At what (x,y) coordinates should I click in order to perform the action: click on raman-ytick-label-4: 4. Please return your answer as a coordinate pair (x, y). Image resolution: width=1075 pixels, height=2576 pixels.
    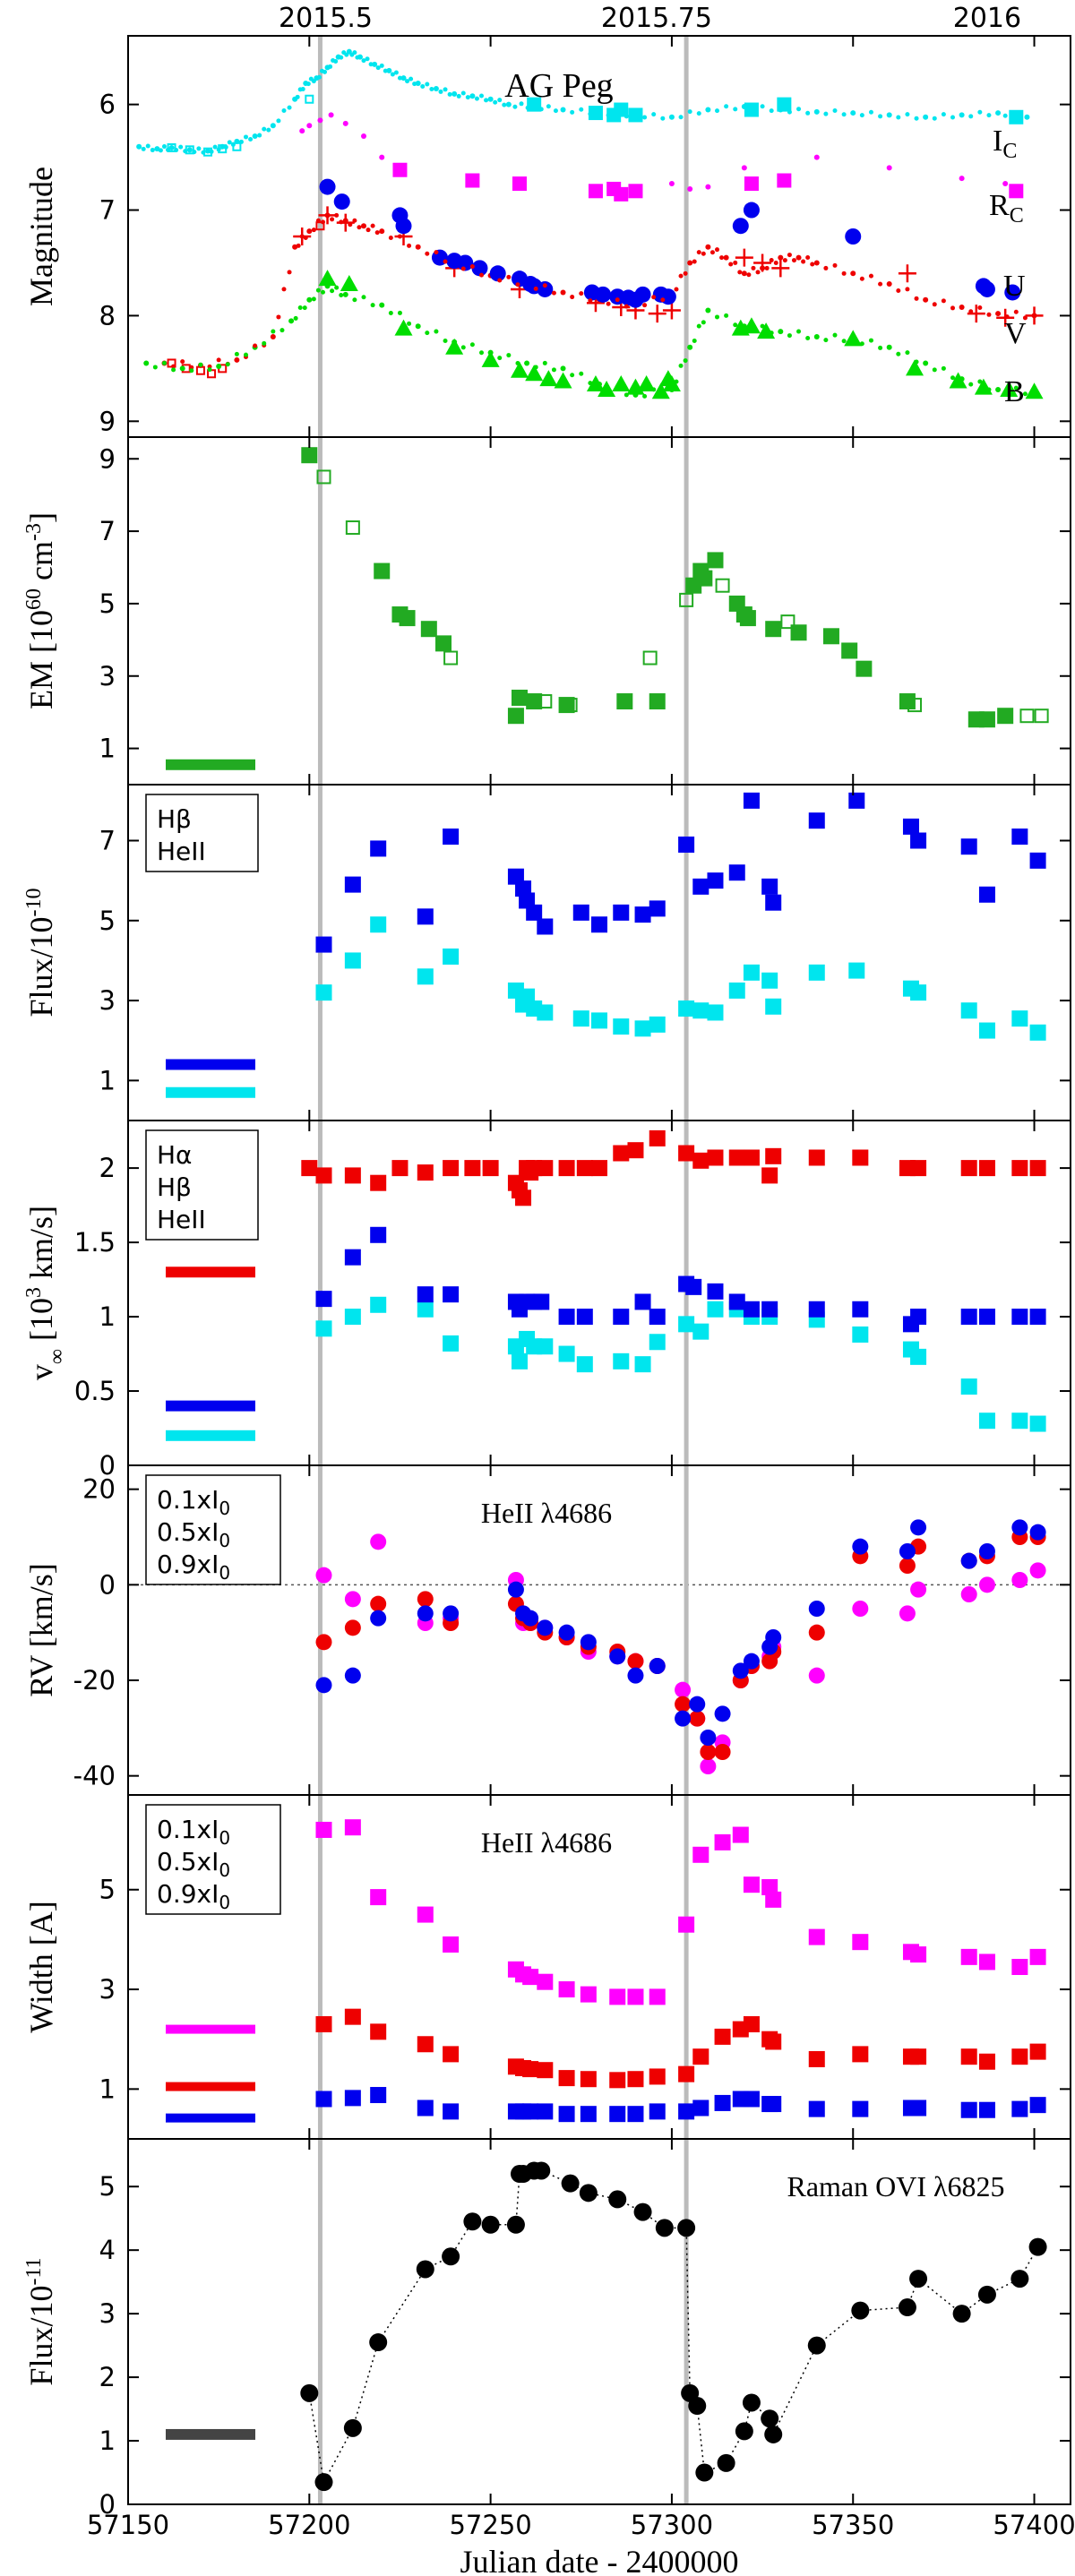
    Looking at the image, I should click on (107, 2250).